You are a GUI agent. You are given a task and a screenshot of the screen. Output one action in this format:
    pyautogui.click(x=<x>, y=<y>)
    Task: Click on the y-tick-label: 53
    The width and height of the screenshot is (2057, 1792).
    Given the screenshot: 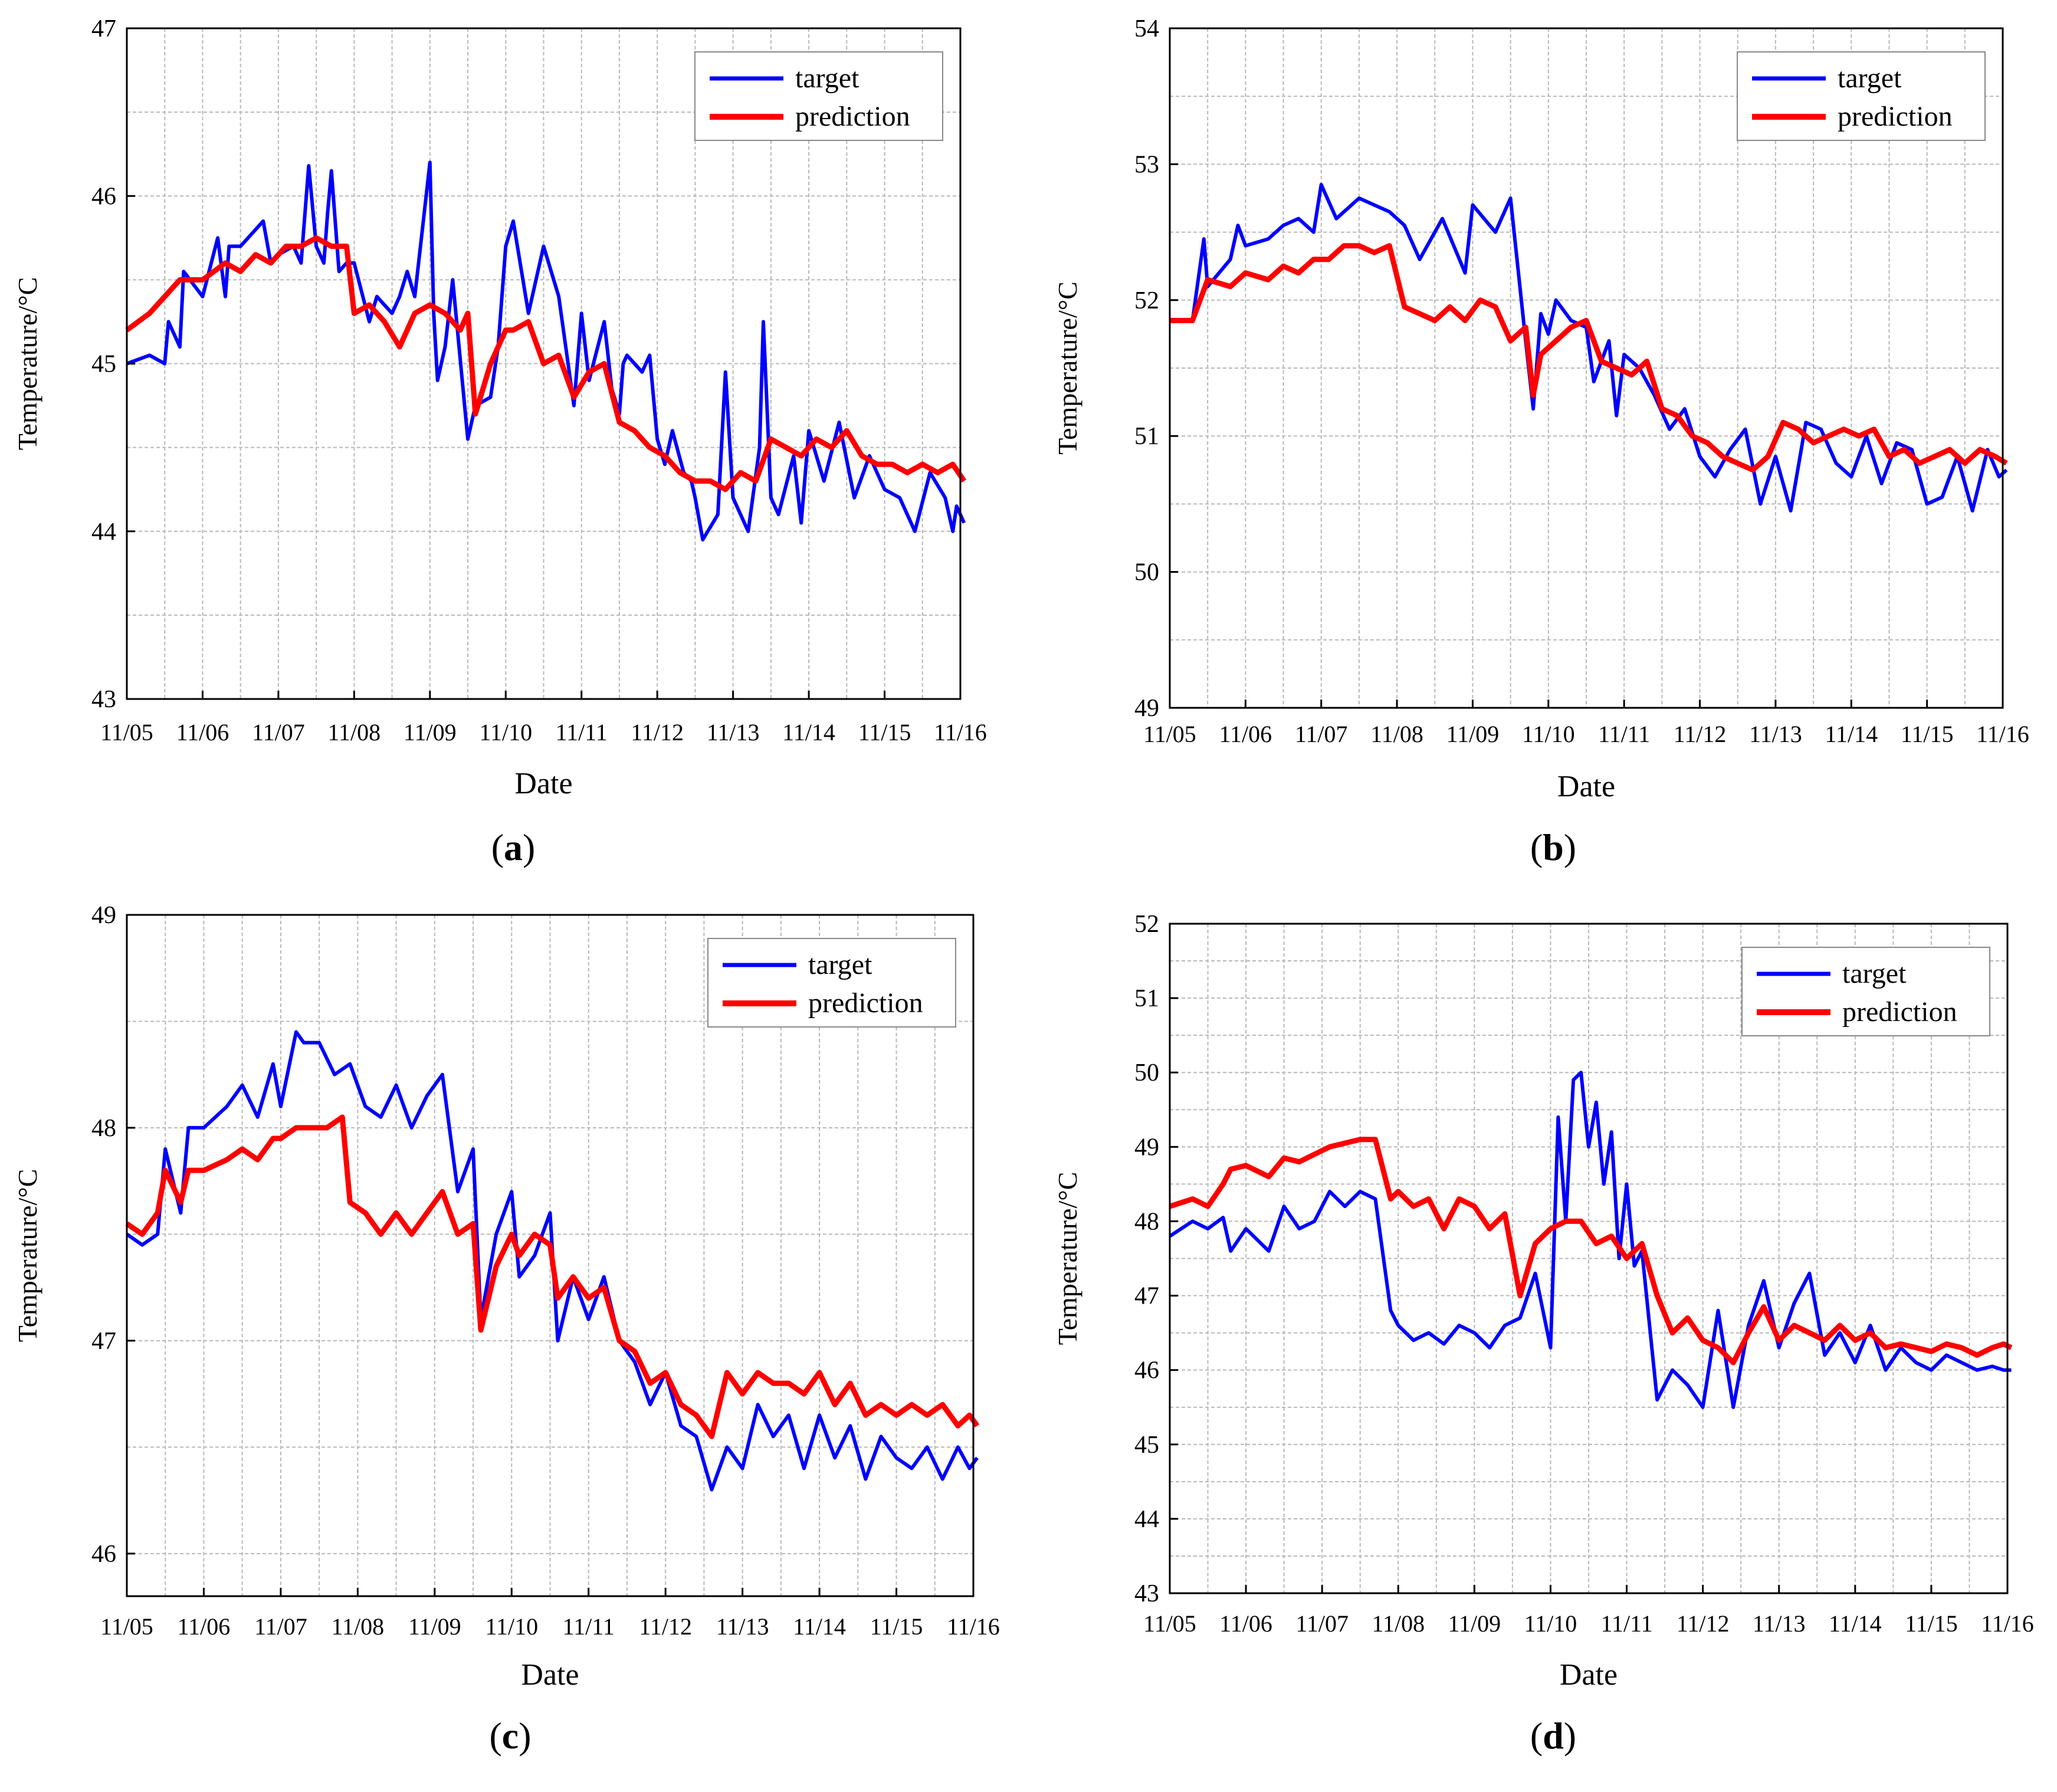 What is the action you would take?
    pyautogui.click(x=1146, y=164)
    